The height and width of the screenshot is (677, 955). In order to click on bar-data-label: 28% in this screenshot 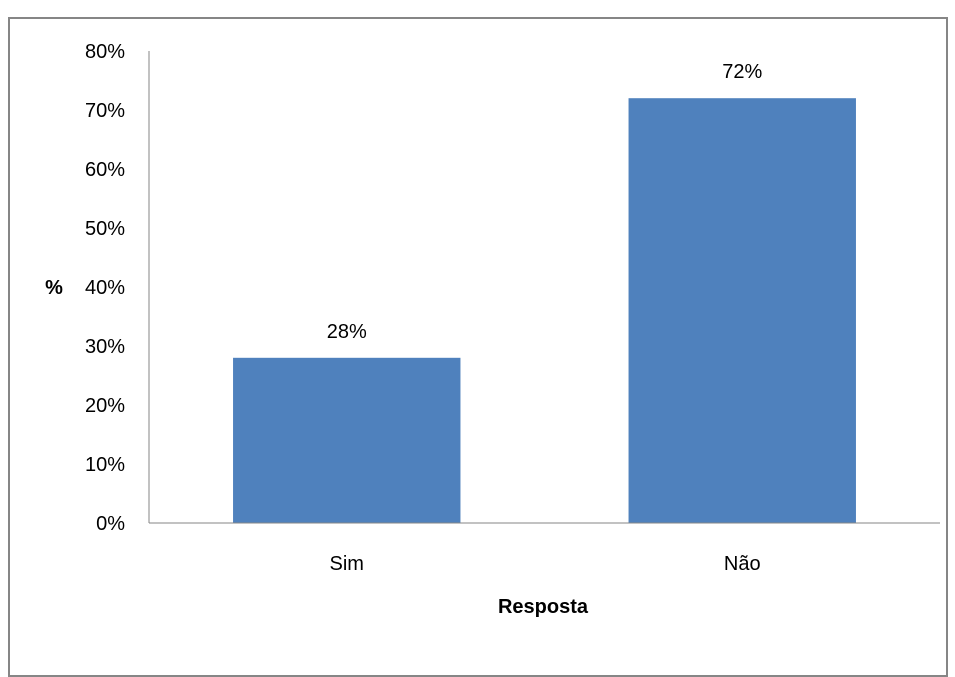, I will do `click(347, 332)`.